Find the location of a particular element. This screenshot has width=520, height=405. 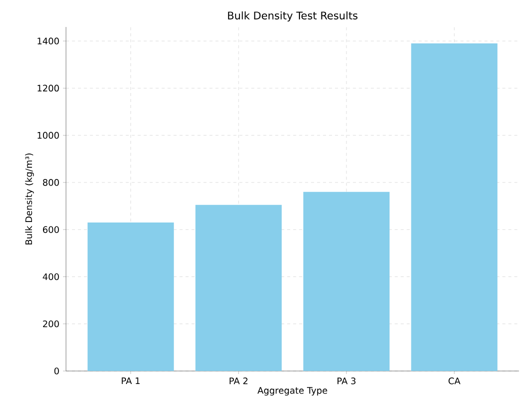

y-tick-label: 0 is located at coordinates (56, 371).